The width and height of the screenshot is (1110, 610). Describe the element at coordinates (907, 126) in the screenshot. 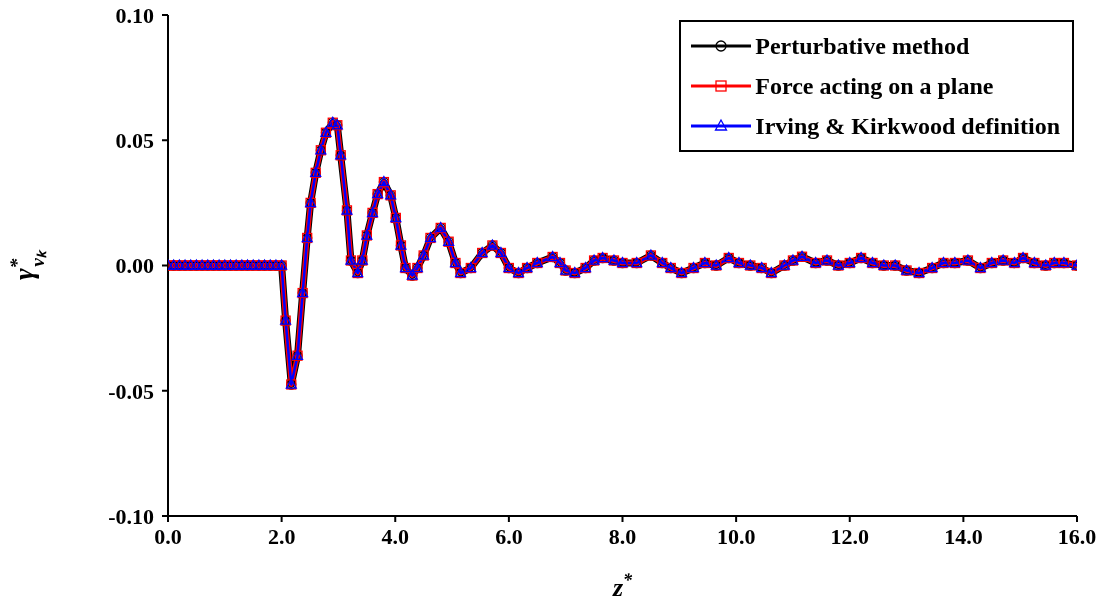

I see `legend-label: Irving & Kirkwood definition` at that location.